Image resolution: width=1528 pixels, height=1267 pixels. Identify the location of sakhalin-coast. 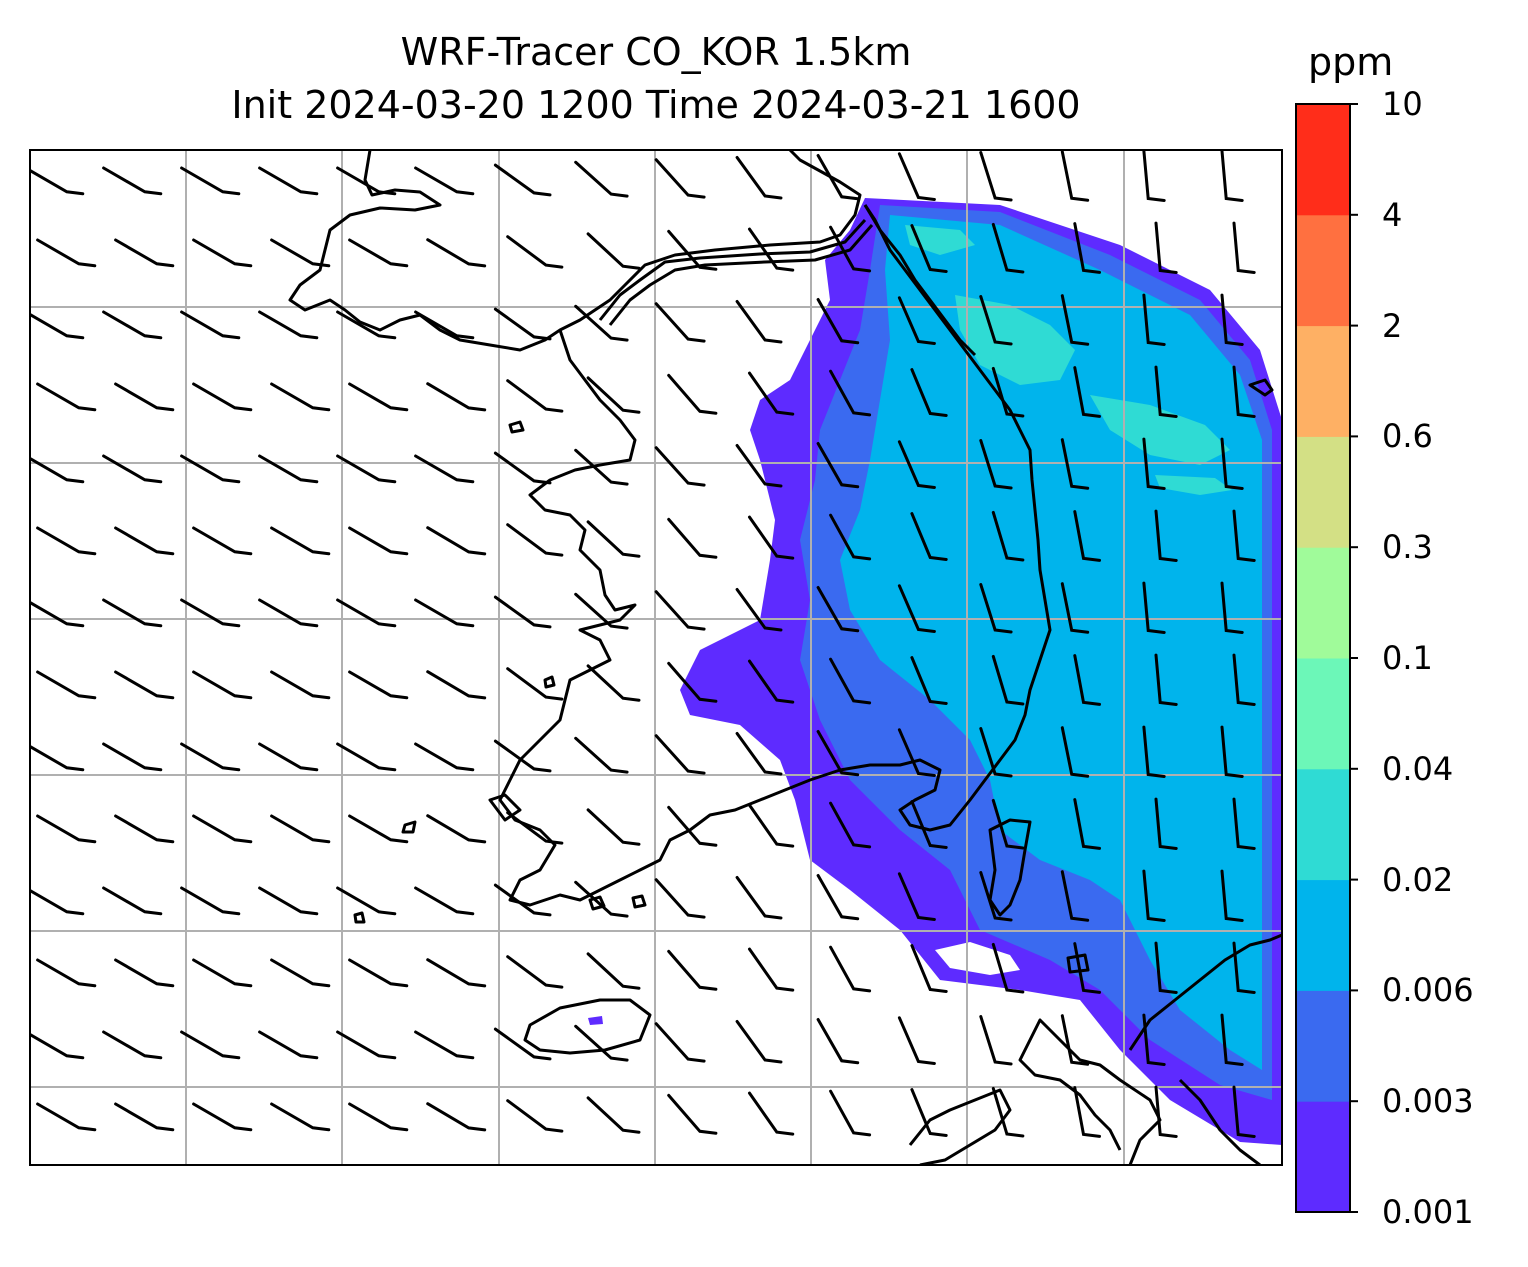
(1261, 387).